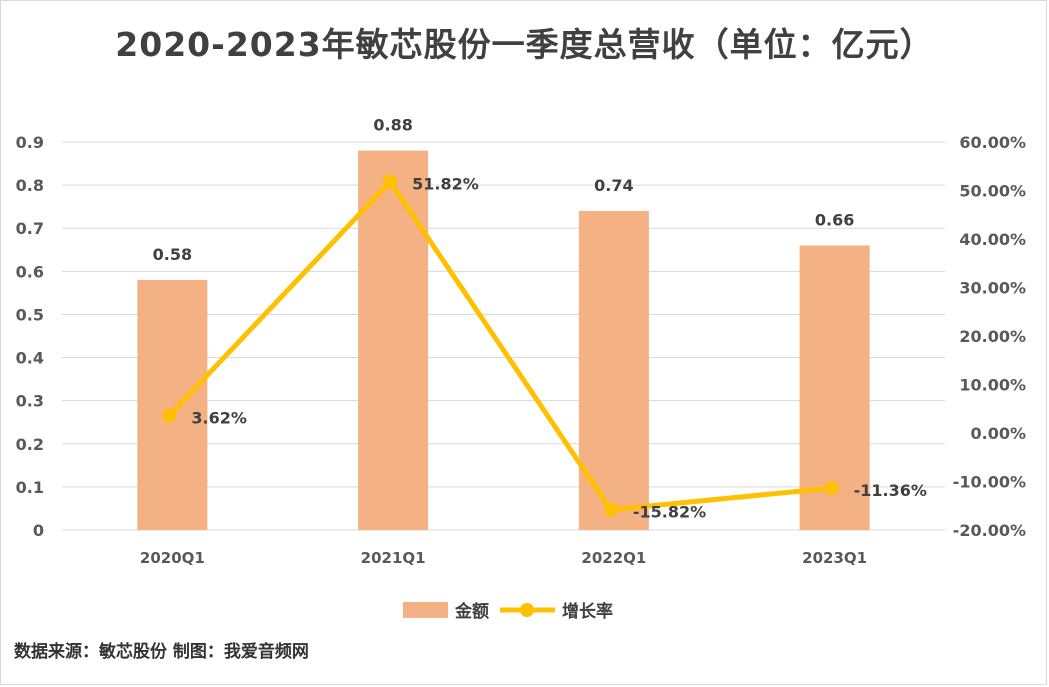 The width and height of the screenshot is (1049, 687). What do you see at coordinates (998, 433) in the screenshot?
I see `y-right-tick-label: 0.00%` at bounding box center [998, 433].